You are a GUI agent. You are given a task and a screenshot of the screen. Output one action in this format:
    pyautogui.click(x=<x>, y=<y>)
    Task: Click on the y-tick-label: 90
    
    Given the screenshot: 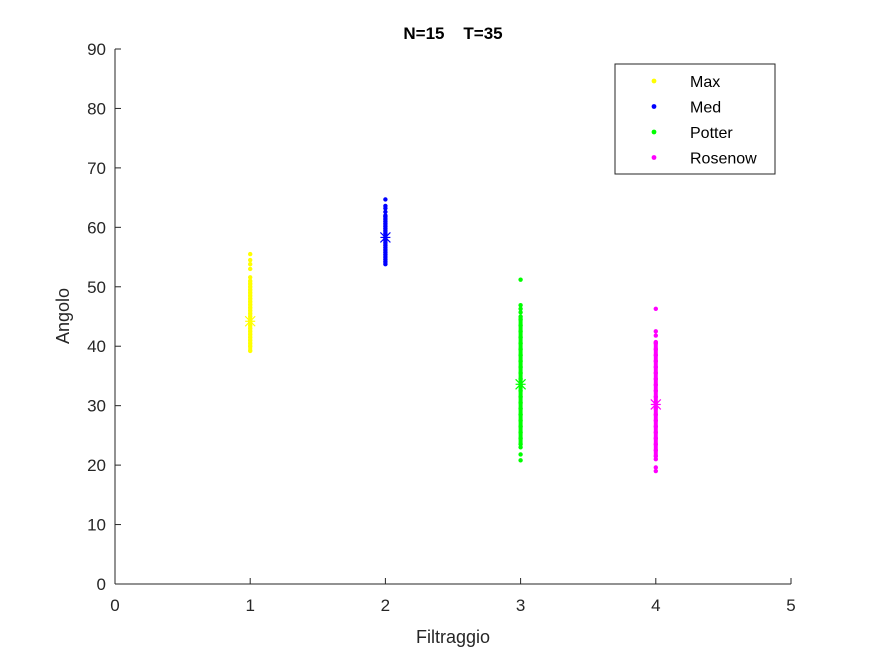 What is the action you would take?
    pyautogui.click(x=96, y=49)
    